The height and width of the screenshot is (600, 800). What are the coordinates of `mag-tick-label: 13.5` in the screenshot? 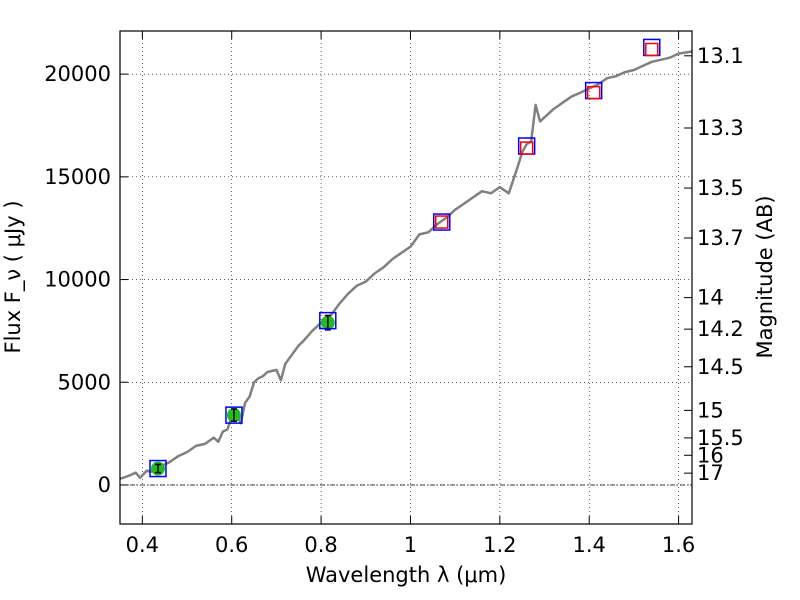 It's located at (720, 188).